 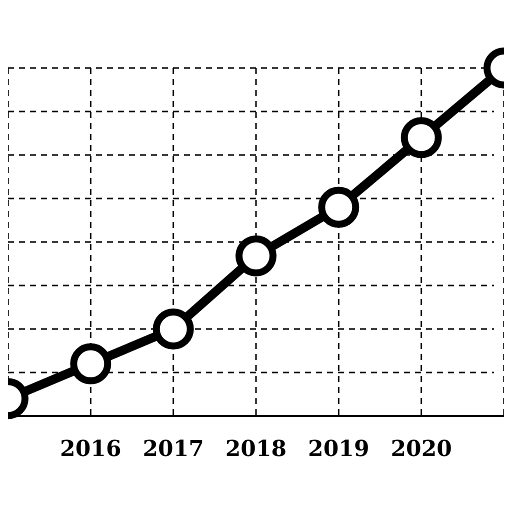 I want to click on x-tick-label: 2018, so click(x=256, y=449).